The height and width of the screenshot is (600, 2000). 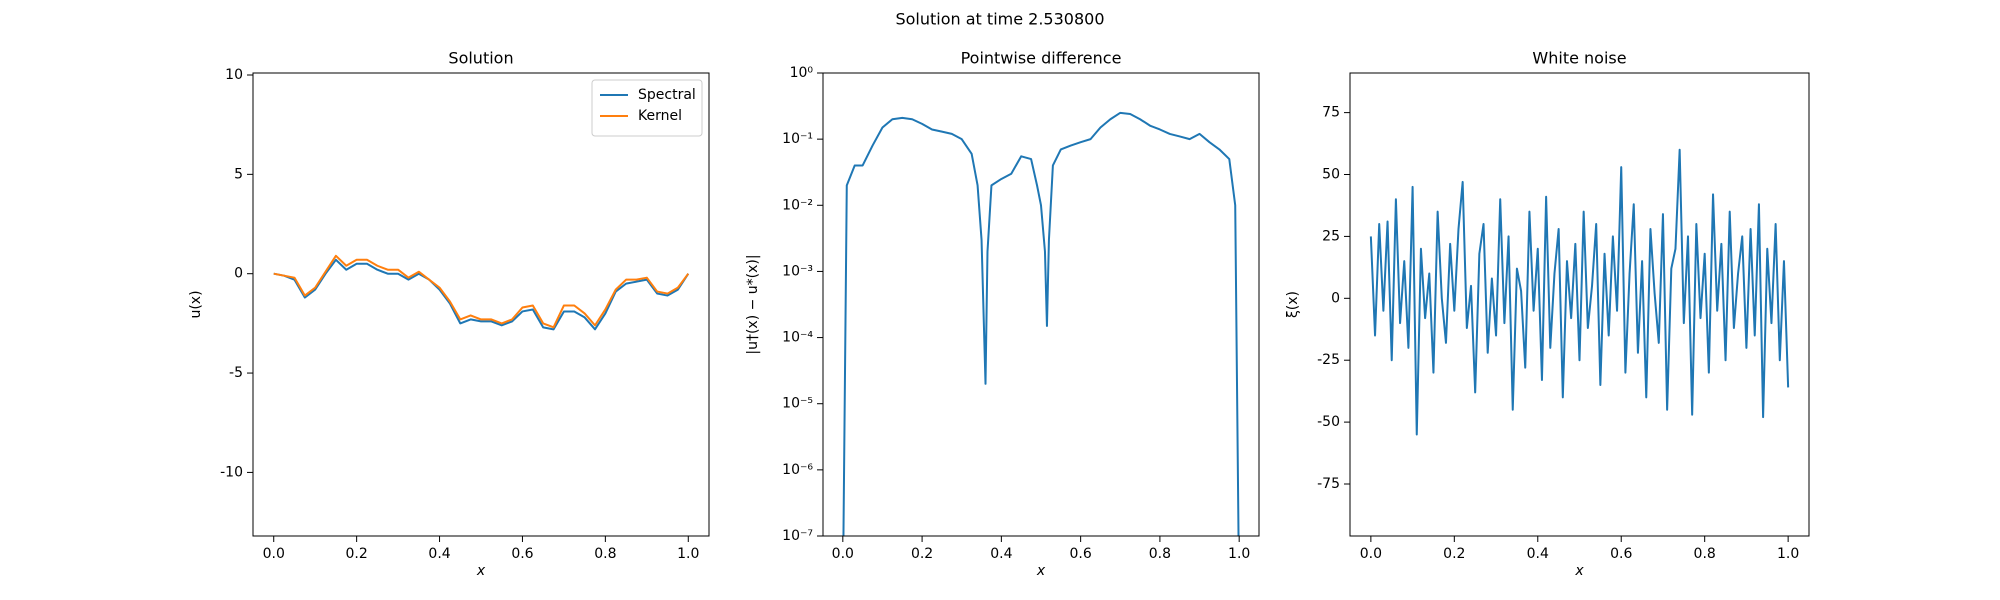 What do you see at coordinates (238, 174) in the screenshot?
I see `y-tick-label: 5` at bounding box center [238, 174].